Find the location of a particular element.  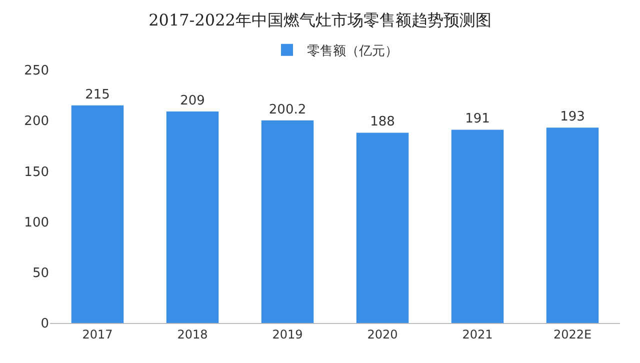

data-label: 200.2 is located at coordinates (287, 110).